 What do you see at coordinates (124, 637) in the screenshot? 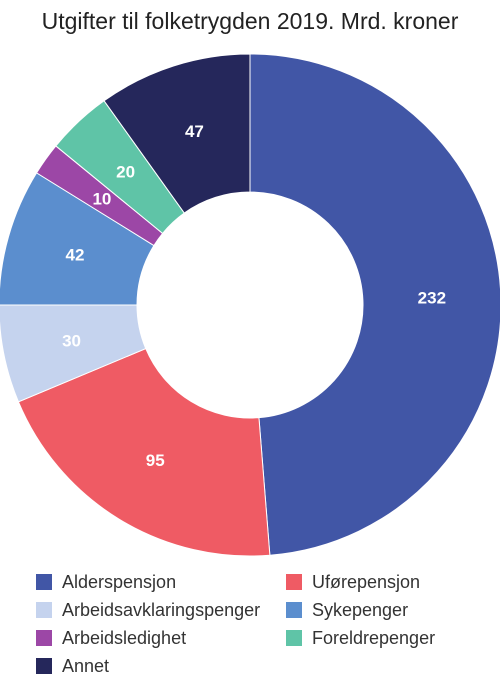
I see `legend-label: Arbeidsledighet` at bounding box center [124, 637].